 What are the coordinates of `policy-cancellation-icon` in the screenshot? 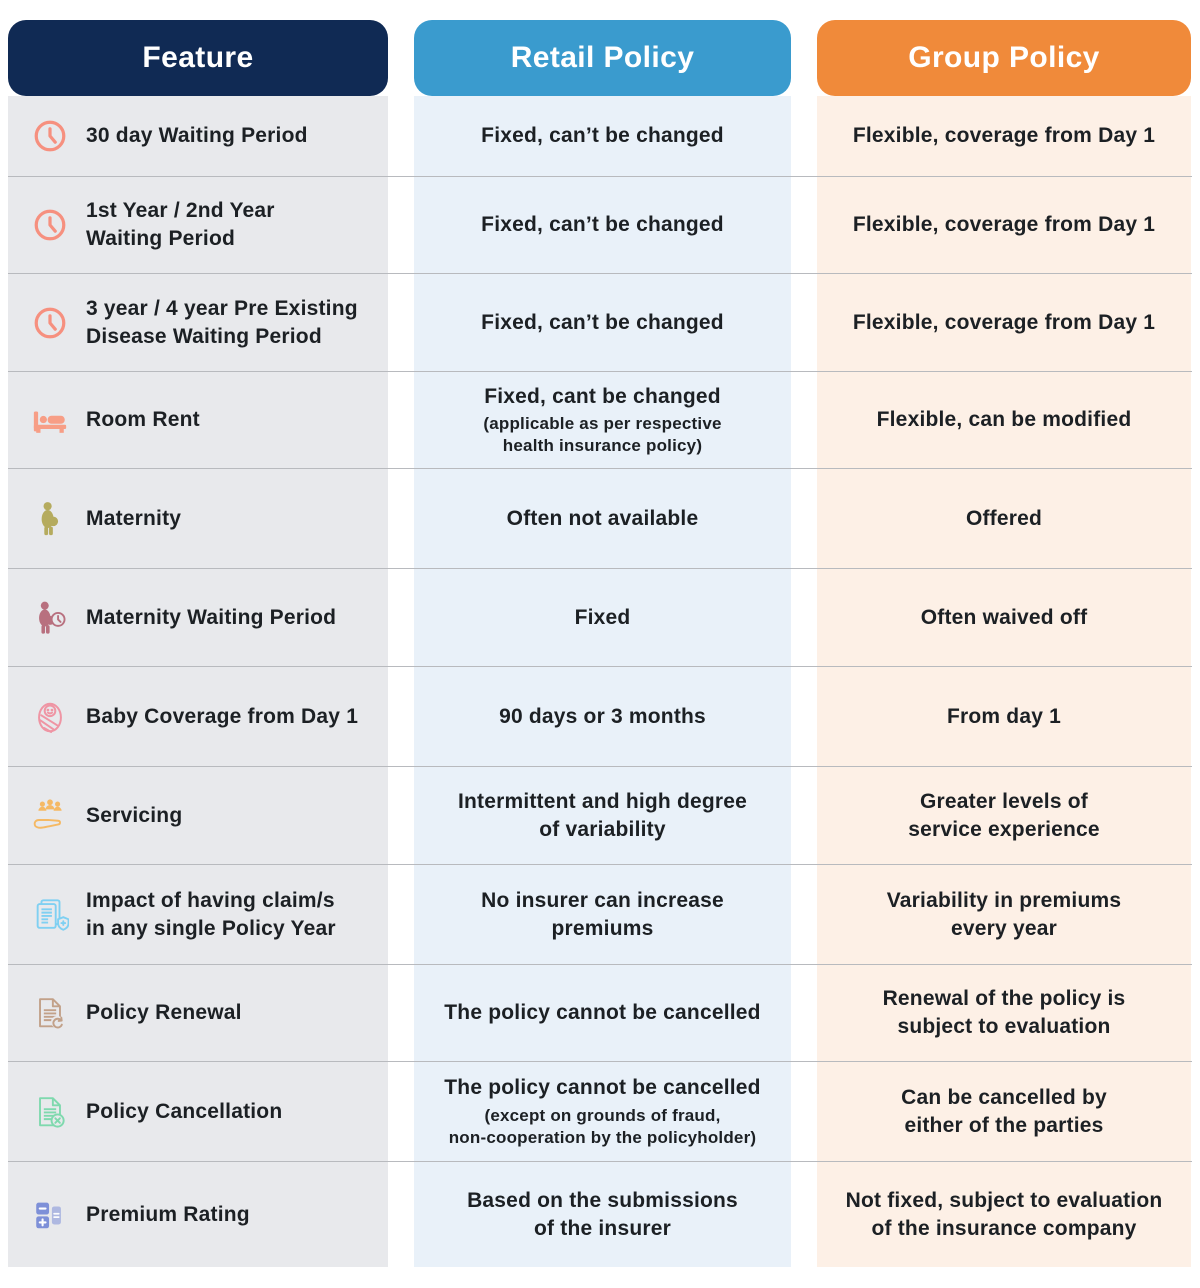 It's located at (50, 1112).